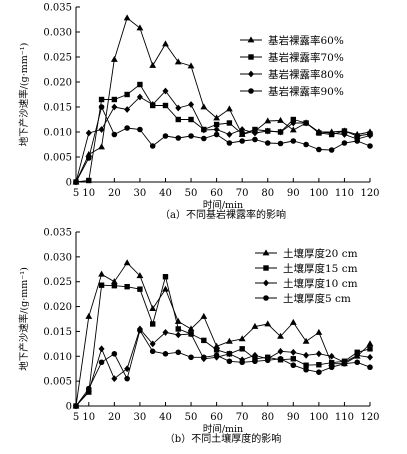 The height and width of the screenshot is (454, 407). What do you see at coordinates (242, 193) in the screenshot?
I see `x-tick-label: 70` at bounding box center [242, 193].